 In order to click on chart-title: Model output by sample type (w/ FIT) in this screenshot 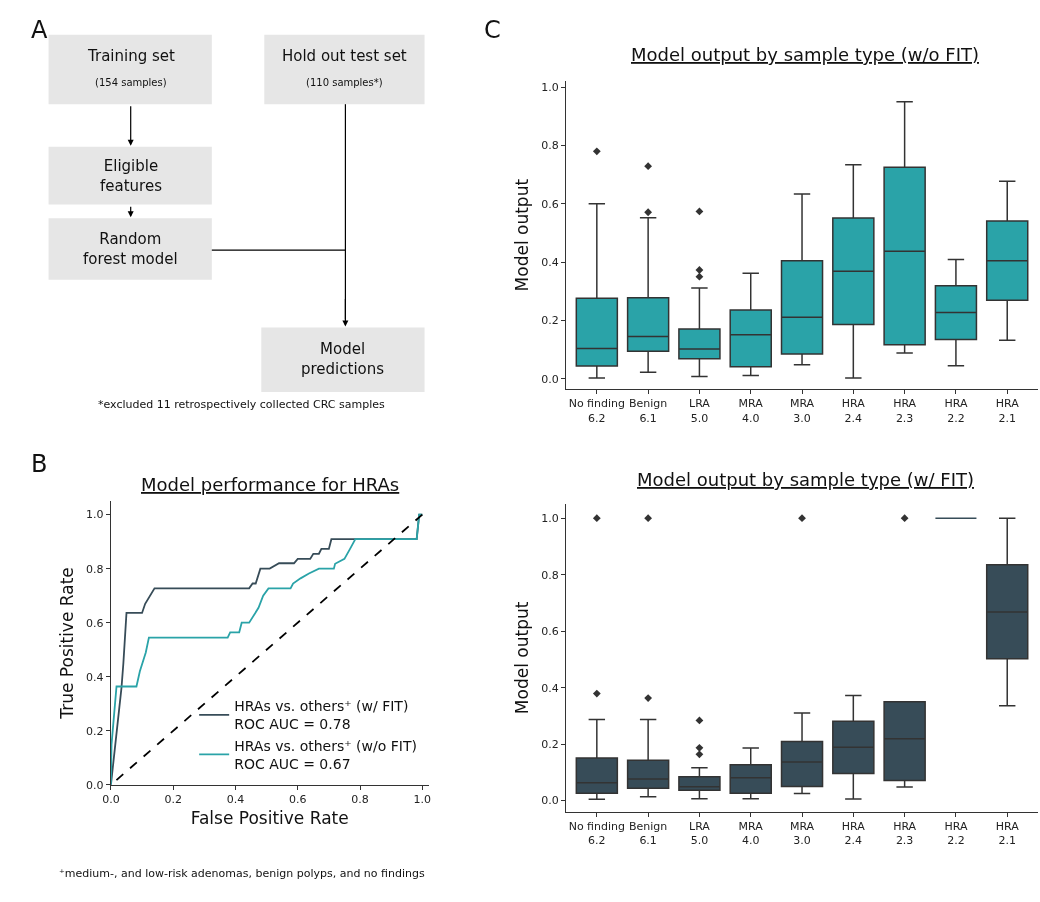, I will do `click(805, 479)`.